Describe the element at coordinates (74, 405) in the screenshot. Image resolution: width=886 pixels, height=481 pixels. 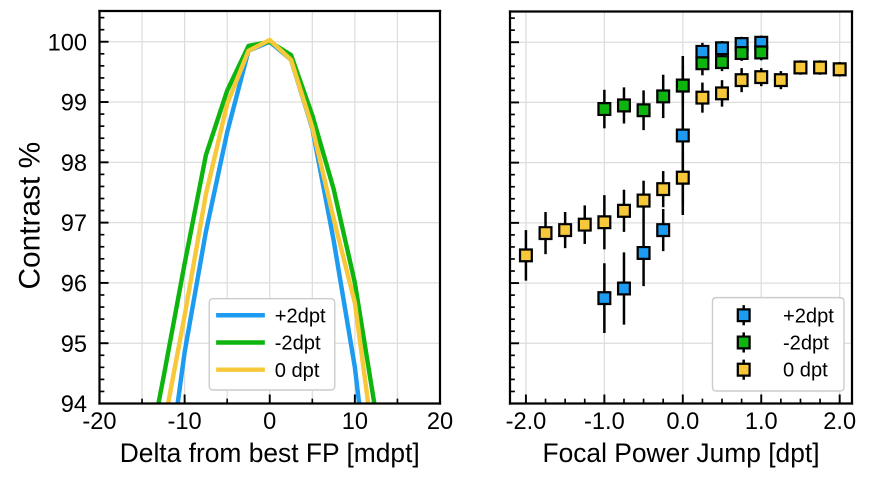
I see `svg-text: 94` at that location.